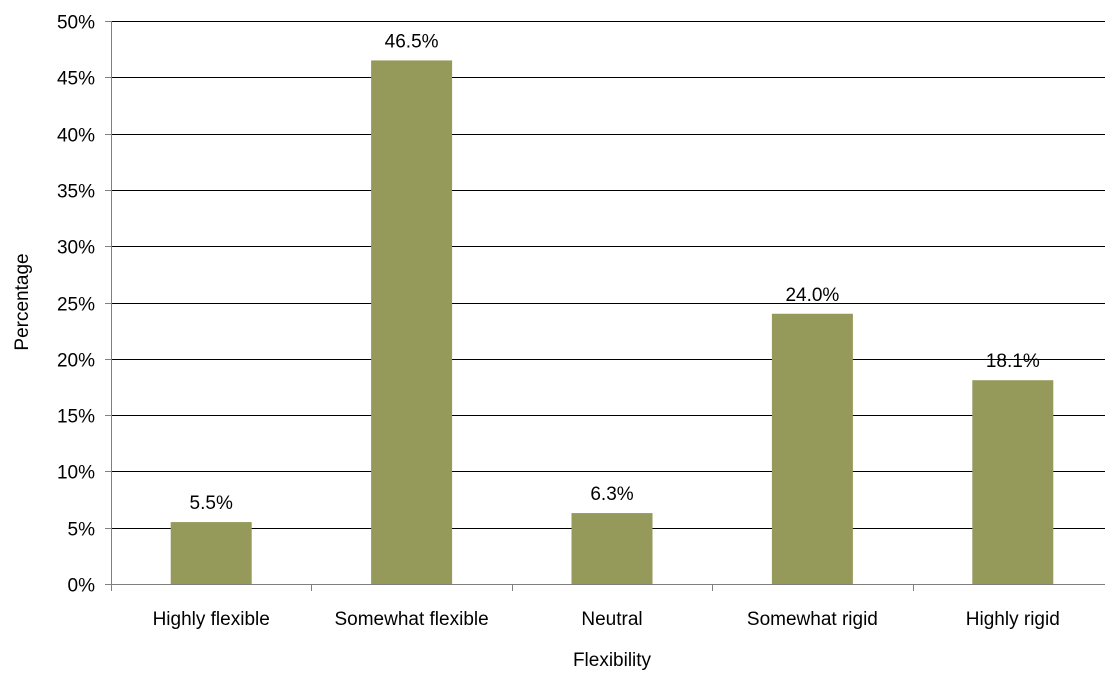  I want to click on category-label: Somewhat rigid, so click(812, 619).